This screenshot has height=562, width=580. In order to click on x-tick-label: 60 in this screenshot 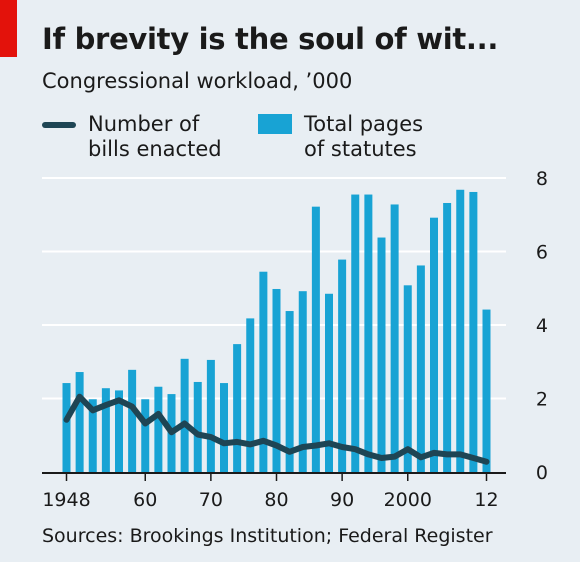, I will do `click(145, 500)`.